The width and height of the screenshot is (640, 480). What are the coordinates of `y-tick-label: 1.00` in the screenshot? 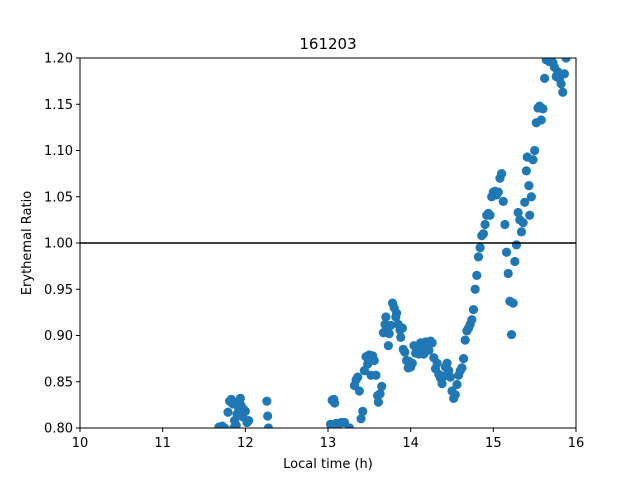 It's located at (58, 244).